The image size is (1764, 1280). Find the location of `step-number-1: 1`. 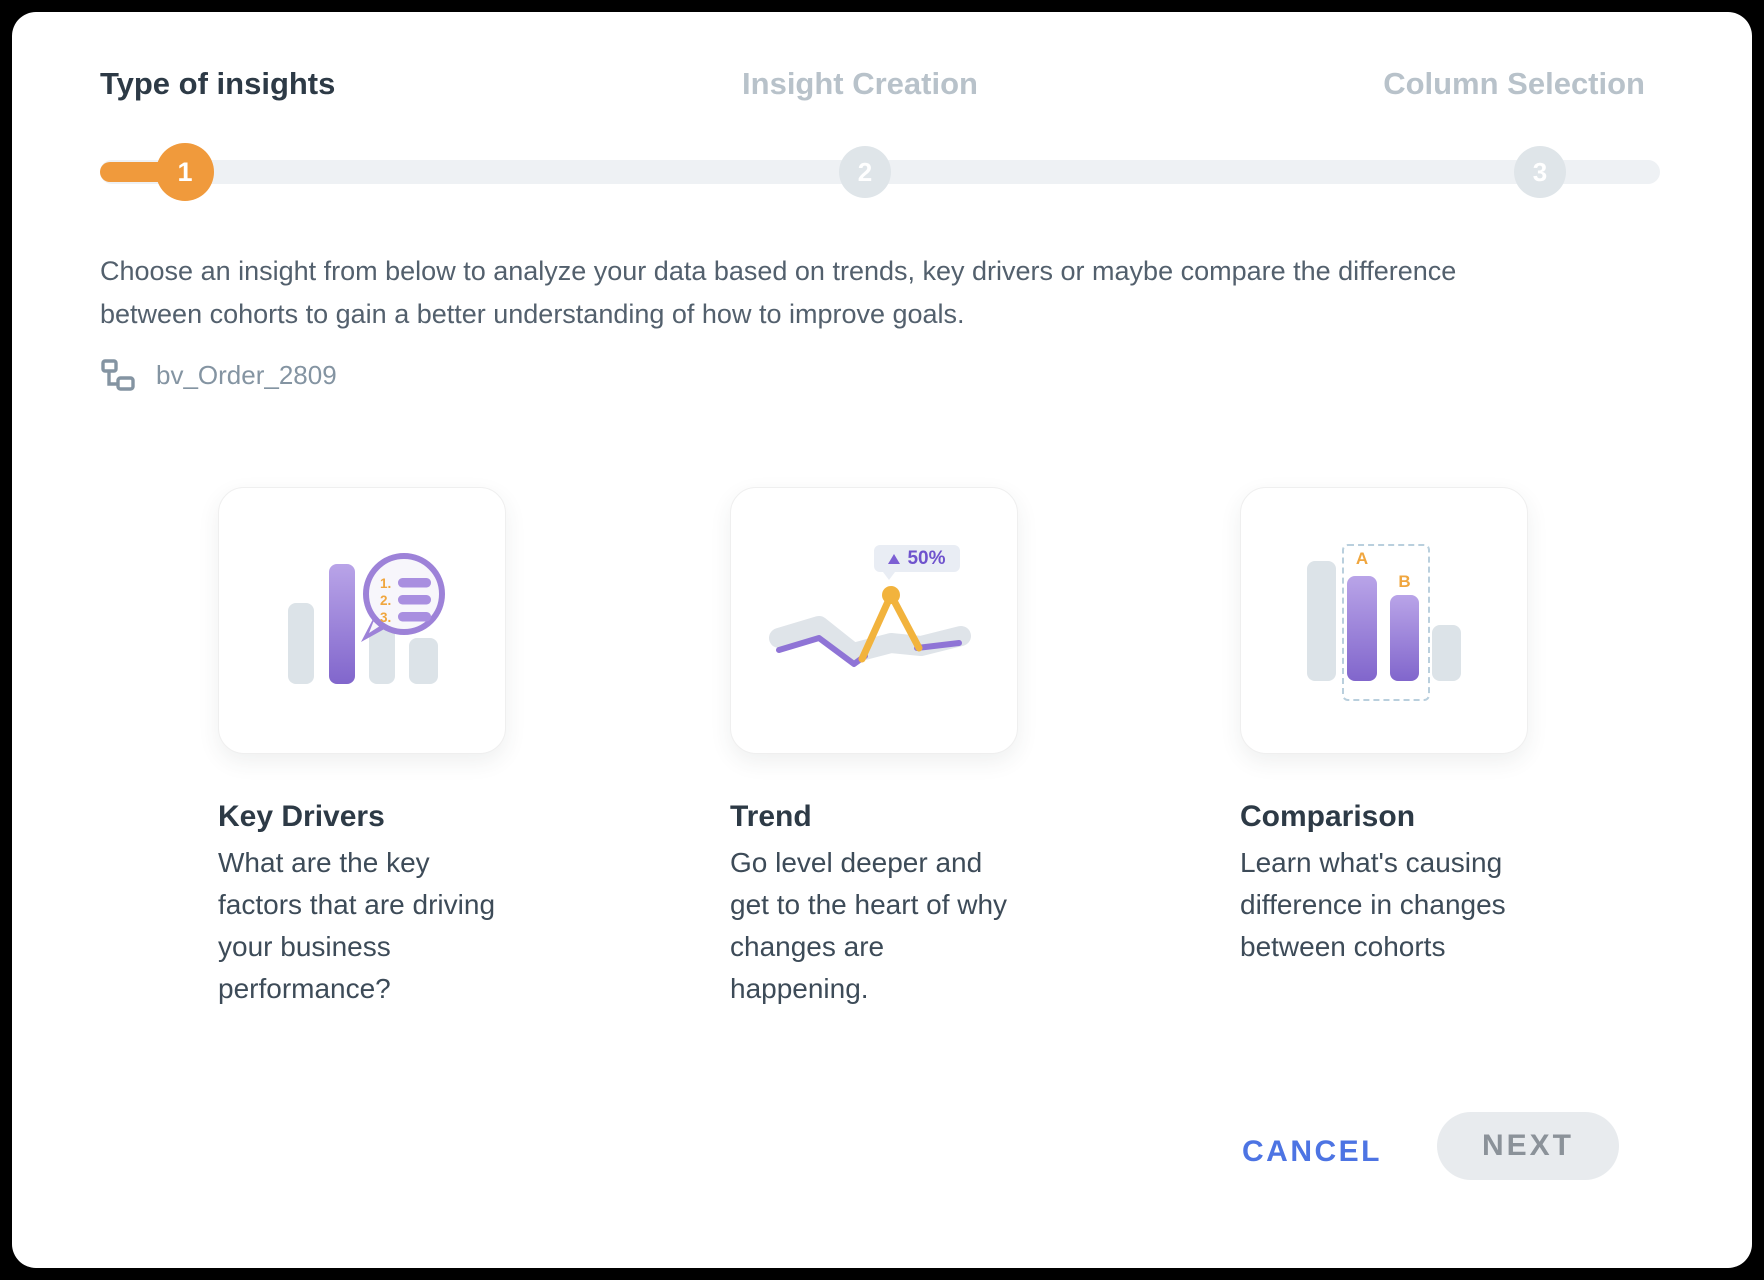

step-number-1: 1 is located at coordinates (185, 171).